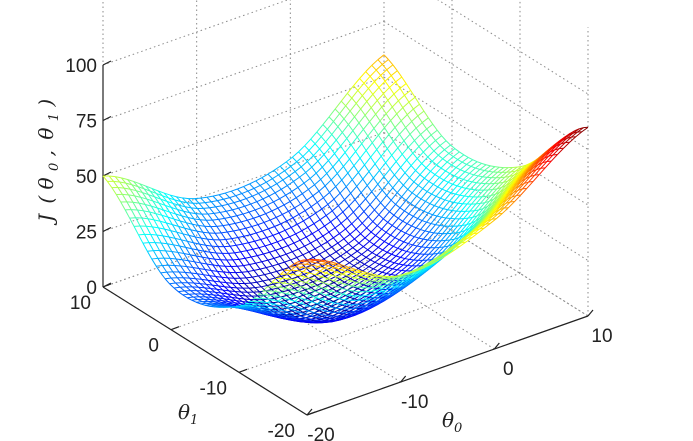  What do you see at coordinates (379, 322) in the screenshot?
I see `grid-line-y-floor` at bounding box center [379, 322].